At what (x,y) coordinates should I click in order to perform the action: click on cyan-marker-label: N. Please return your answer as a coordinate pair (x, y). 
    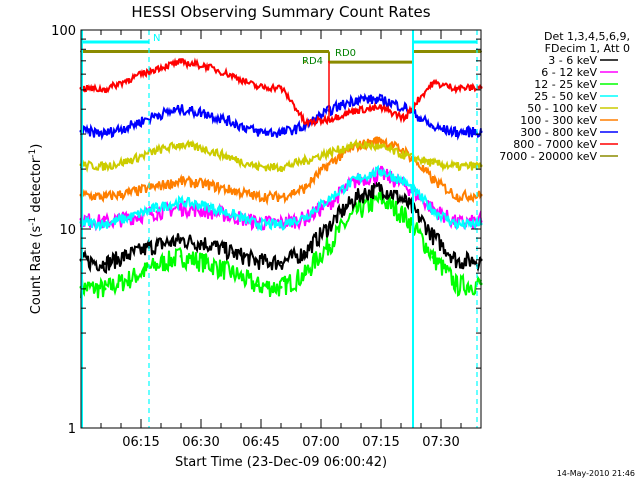
    Looking at the image, I should click on (156, 38).